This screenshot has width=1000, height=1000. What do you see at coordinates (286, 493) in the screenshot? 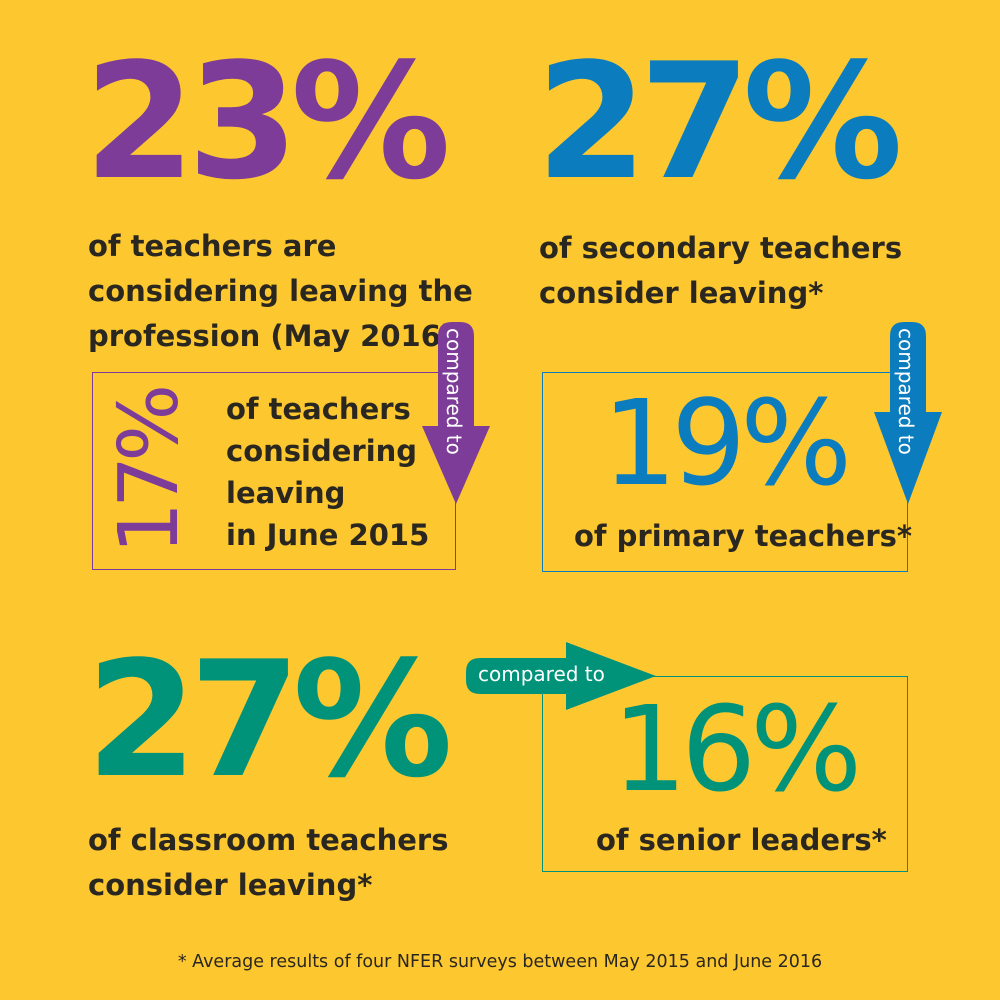
I see `description-line: leaving` at bounding box center [286, 493].